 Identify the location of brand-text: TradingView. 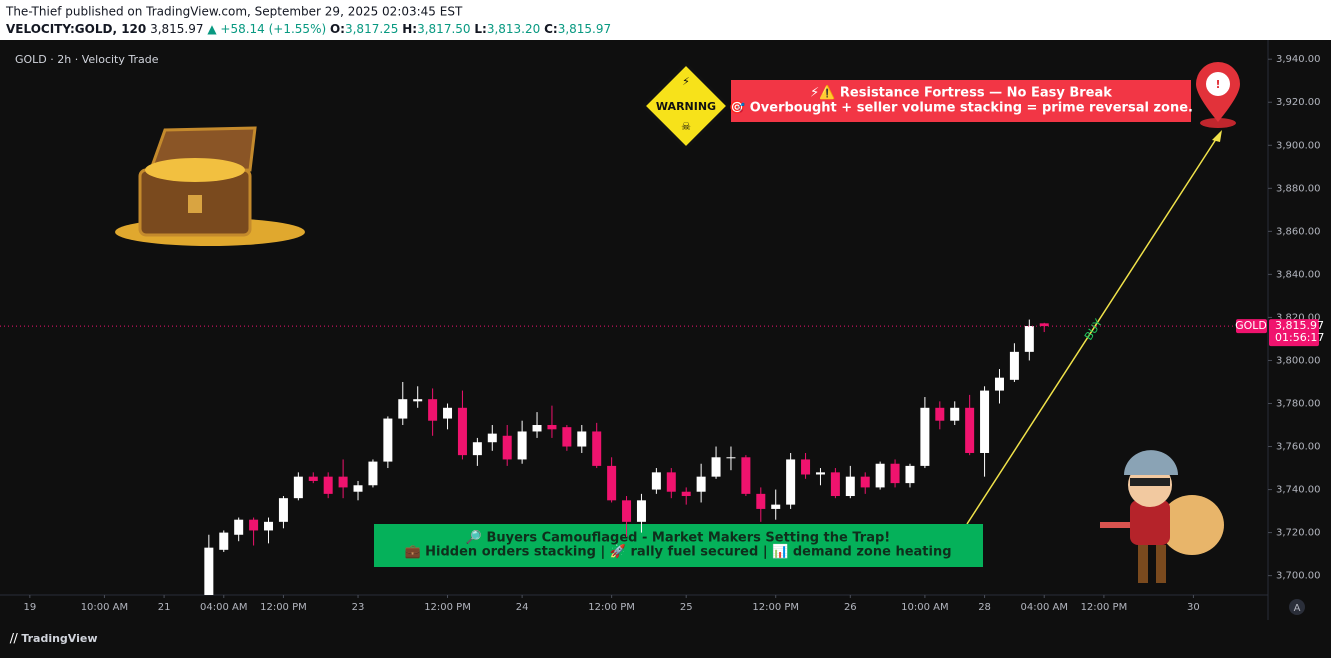
(59, 638).